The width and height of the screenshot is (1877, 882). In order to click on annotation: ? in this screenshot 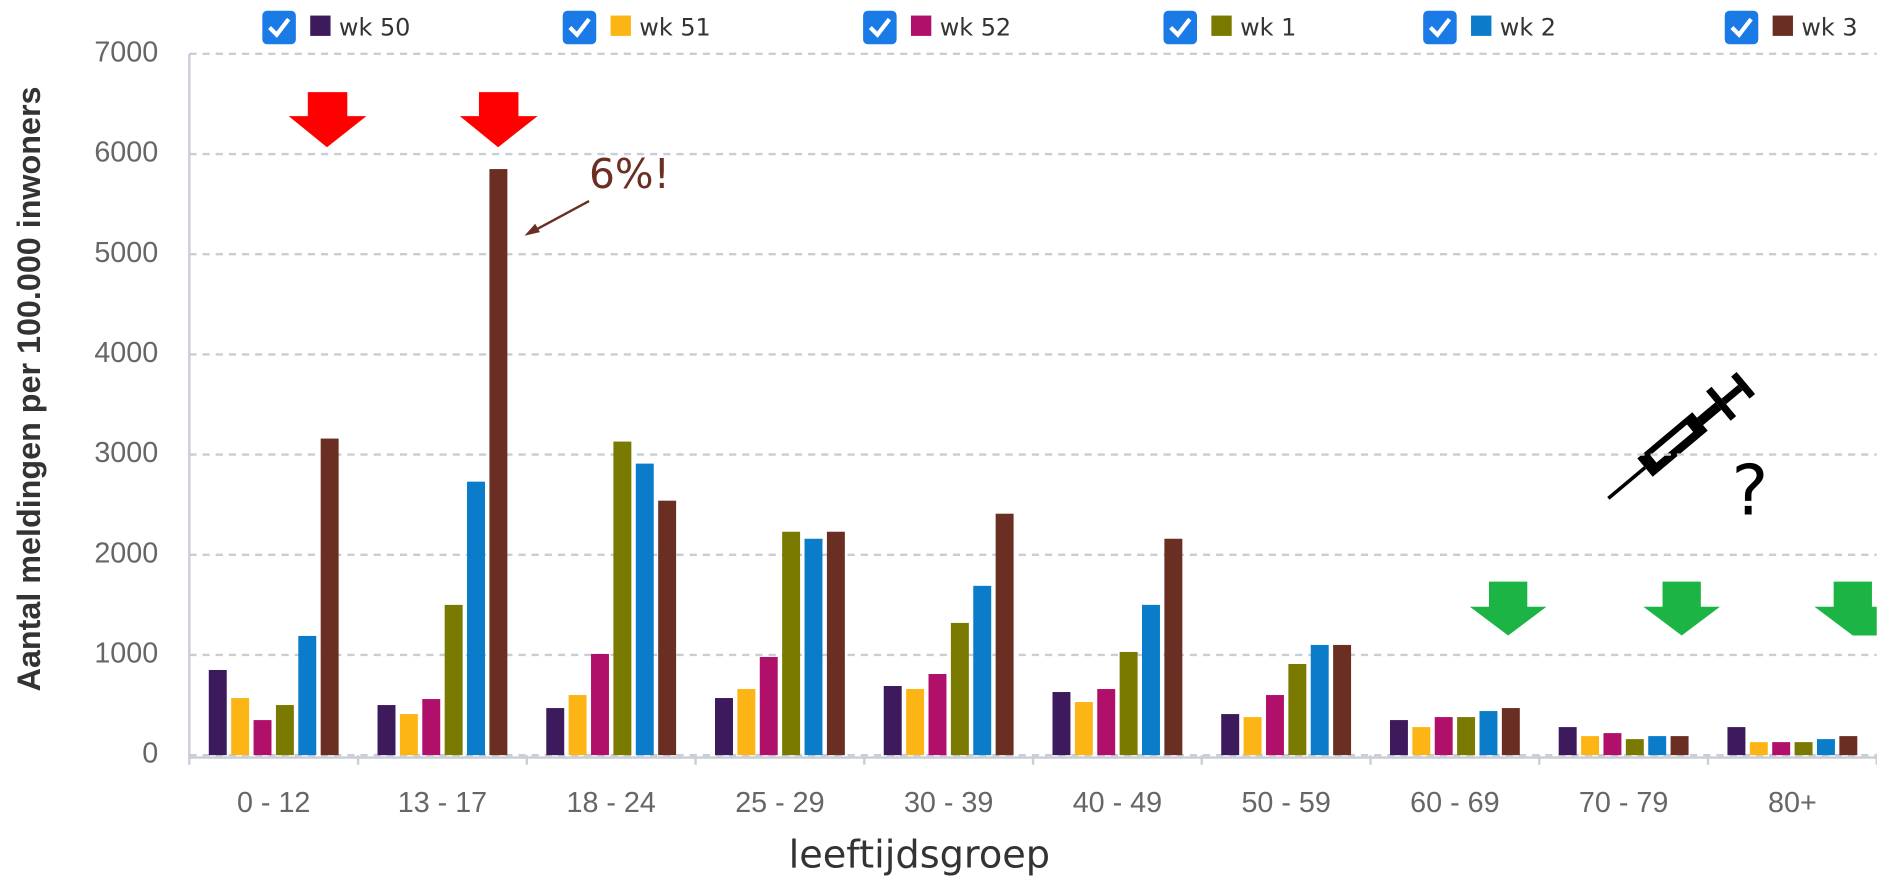, I will do `click(1749, 491)`.